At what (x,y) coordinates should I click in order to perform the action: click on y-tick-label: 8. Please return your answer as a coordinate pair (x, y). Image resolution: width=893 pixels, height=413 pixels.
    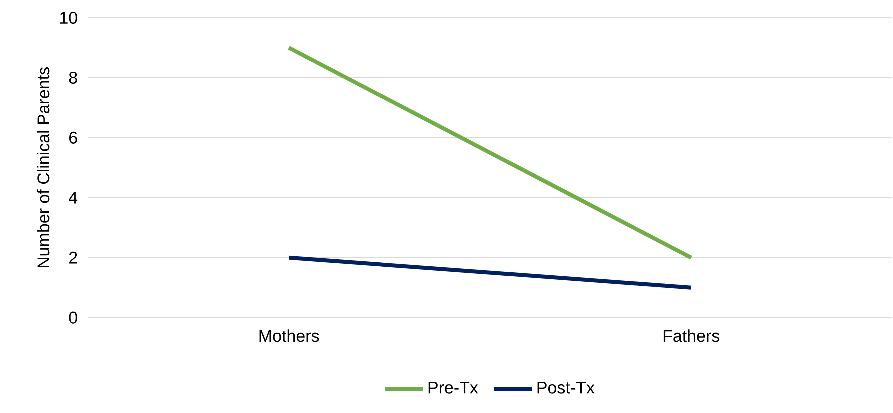
    Looking at the image, I should click on (73, 78).